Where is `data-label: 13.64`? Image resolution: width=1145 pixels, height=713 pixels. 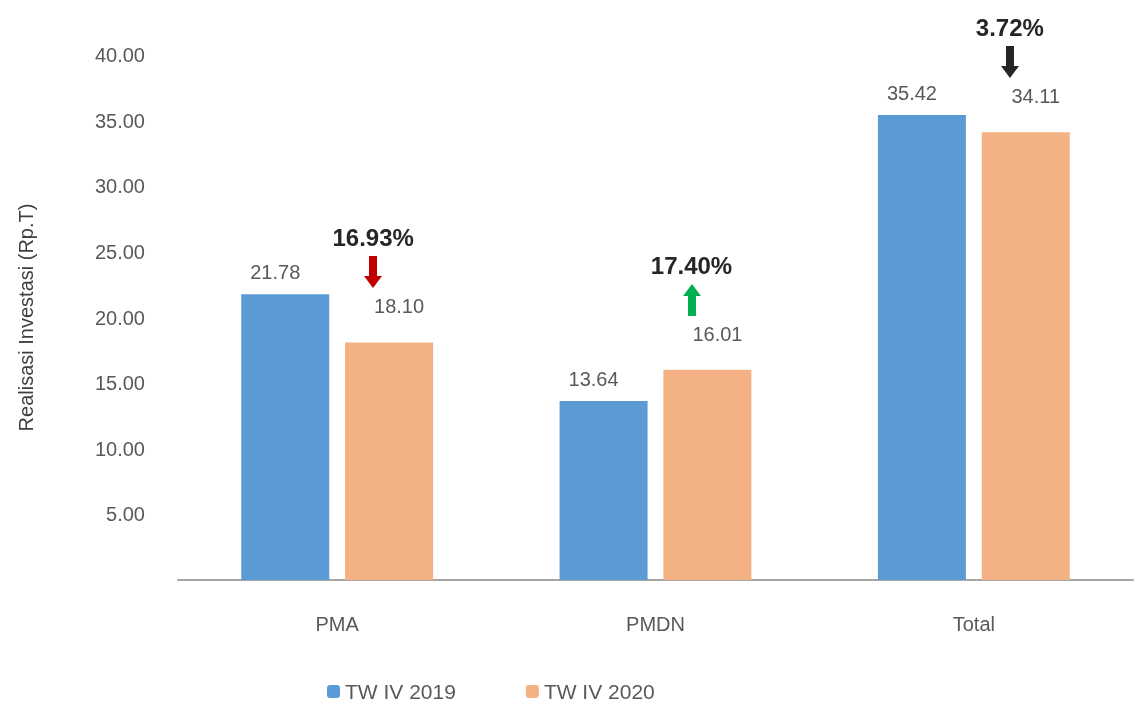
data-label: 13.64 is located at coordinates (593, 378).